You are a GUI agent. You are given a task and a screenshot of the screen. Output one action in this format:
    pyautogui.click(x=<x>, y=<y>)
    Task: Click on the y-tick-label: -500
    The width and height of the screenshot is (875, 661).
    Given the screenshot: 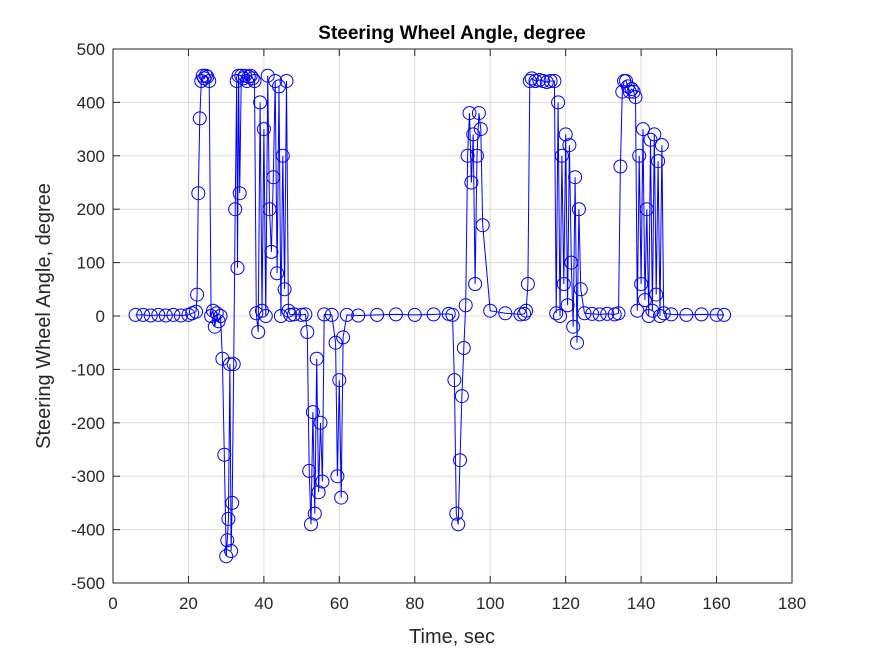 What is the action you would take?
    pyautogui.click(x=88, y=583)
    